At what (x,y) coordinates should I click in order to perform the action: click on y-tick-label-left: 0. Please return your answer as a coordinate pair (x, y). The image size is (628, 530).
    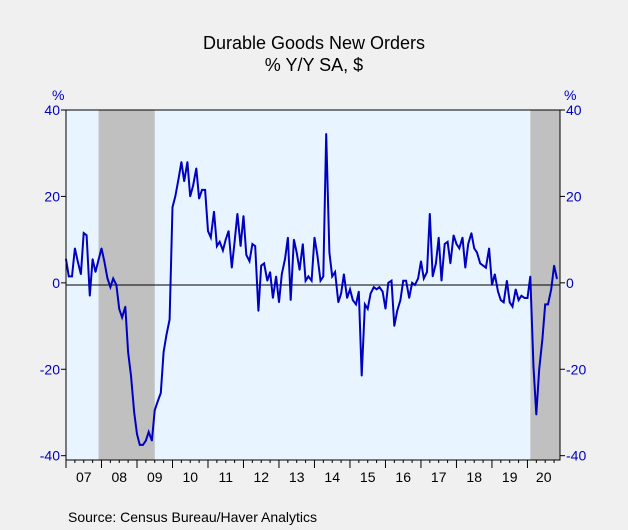
    Looking at the image, I should click on (56, 283).